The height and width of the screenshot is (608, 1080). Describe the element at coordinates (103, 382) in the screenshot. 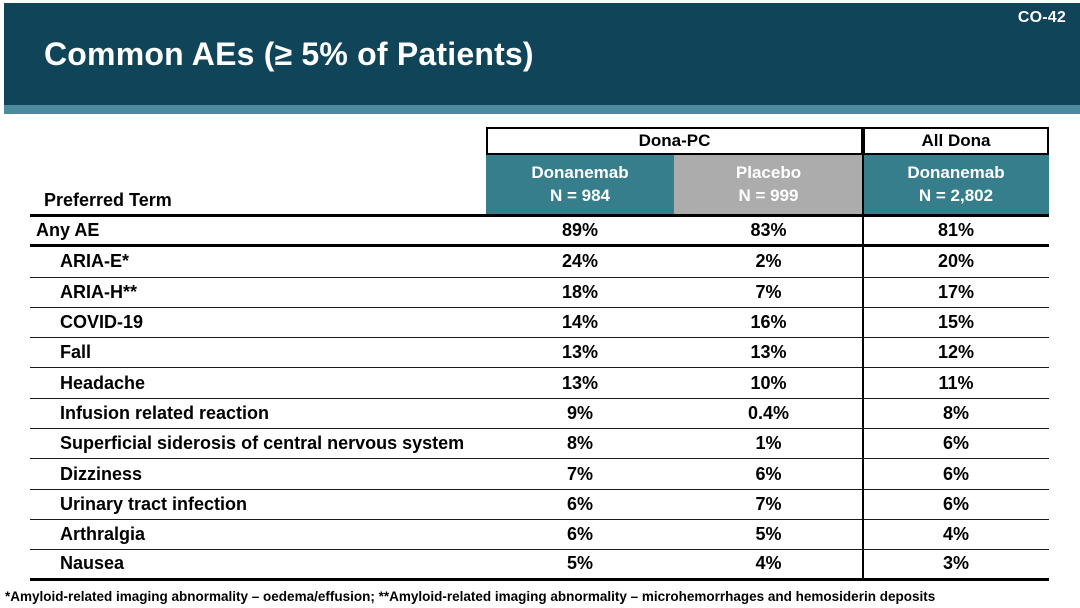

I see `row-term: Headache` at that location.